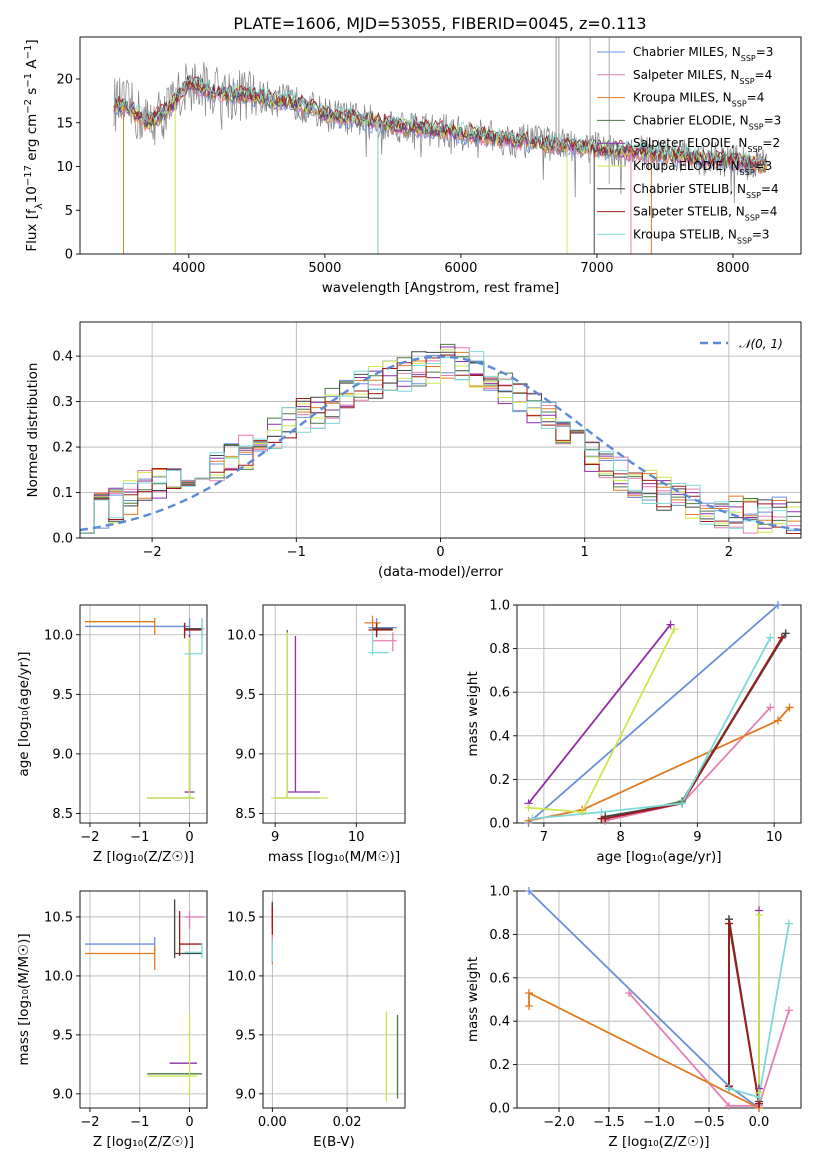 The width and height of the screenshot is (819, 1170). What do you see at coordinates (706, 191) in the screenshot?
I see `legend-label: Chabrier STELIB, NSSP=4` at bounding box center [706, 191].